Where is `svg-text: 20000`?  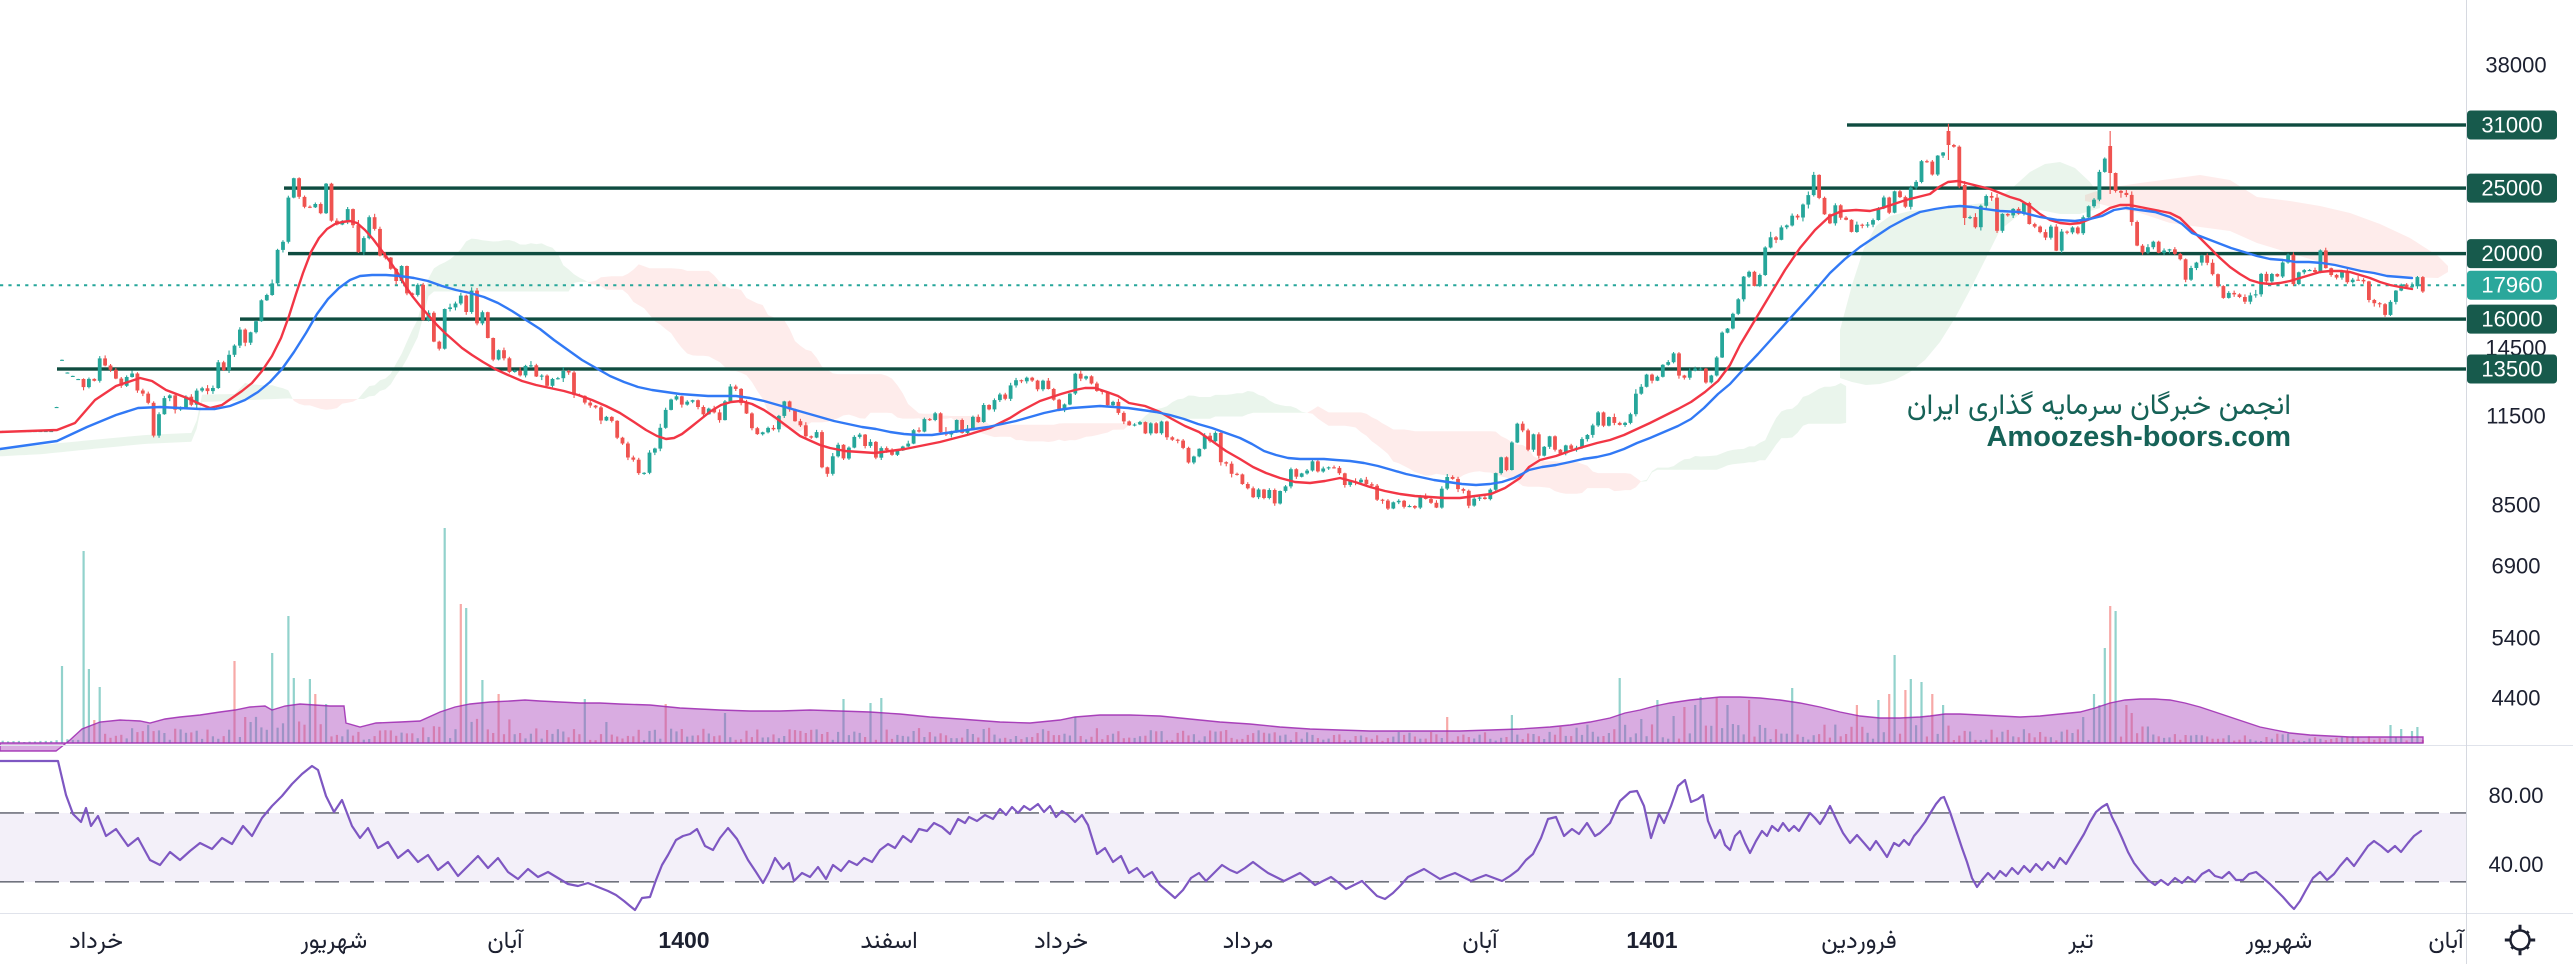 svg-text: 20000 is located at coordinates (2511, 253).